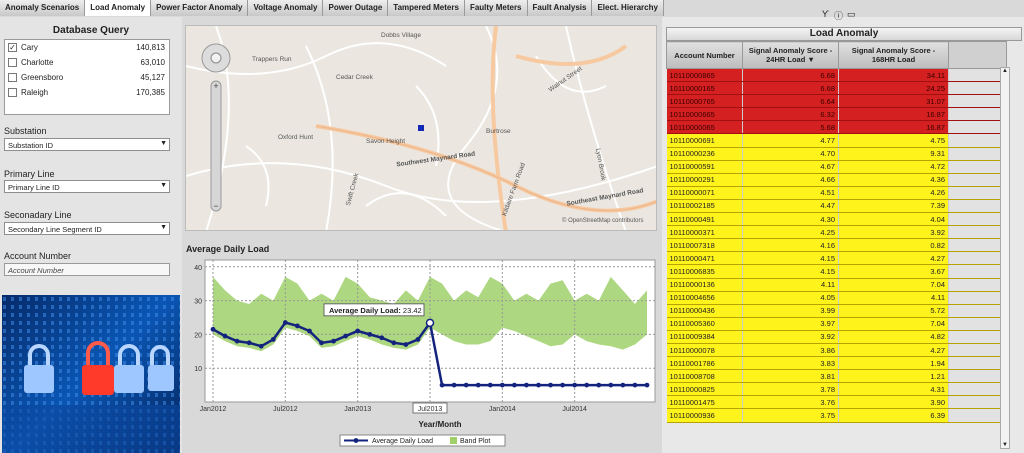 Image resolution: width=1024 pixels, height=453 pixels. Describe the element at coordinates (836, 101) in the screenshot. I see `table-row: 10110000765 6.64 31.07` at that location.